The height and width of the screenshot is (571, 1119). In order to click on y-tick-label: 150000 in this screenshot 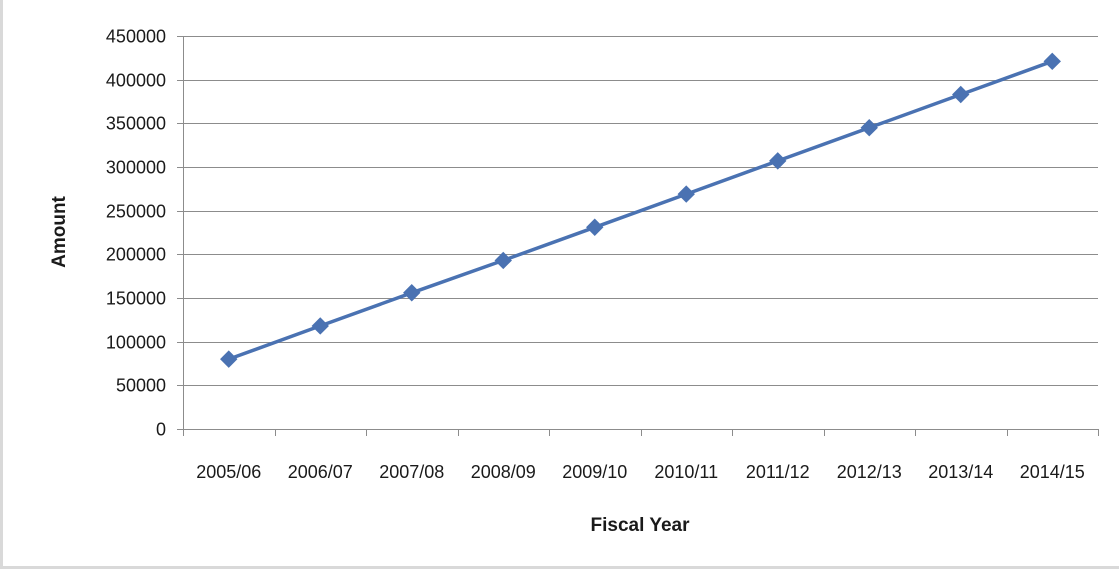, I will do `click(136, 299)`.